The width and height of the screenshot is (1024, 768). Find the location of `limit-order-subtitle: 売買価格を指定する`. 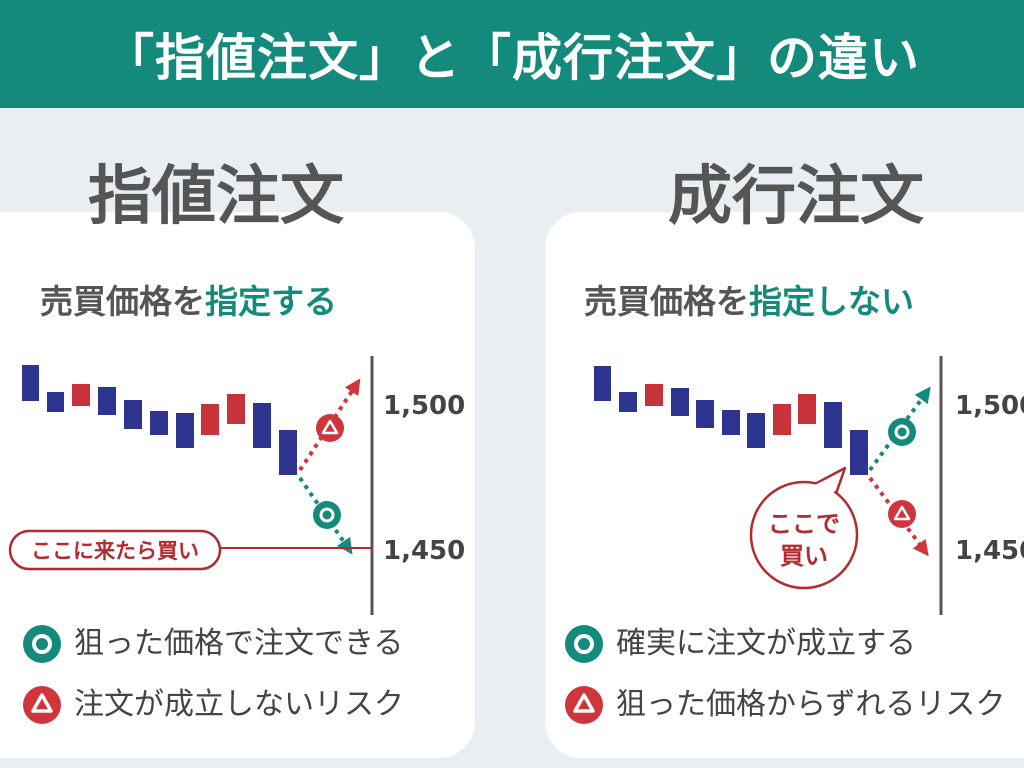

limit-order-subtitle: 売買価格を指定する is located at coordinates (188, 302).